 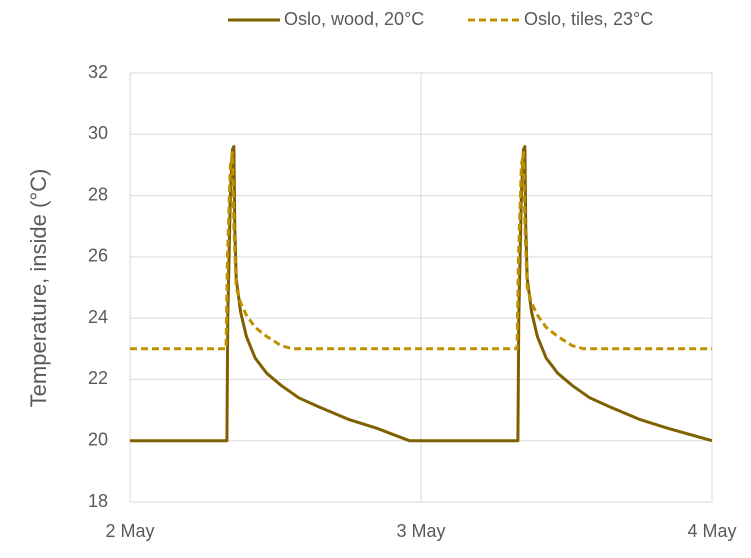 I want to click on y-tick-label: 32, so click(x=98, y=72).